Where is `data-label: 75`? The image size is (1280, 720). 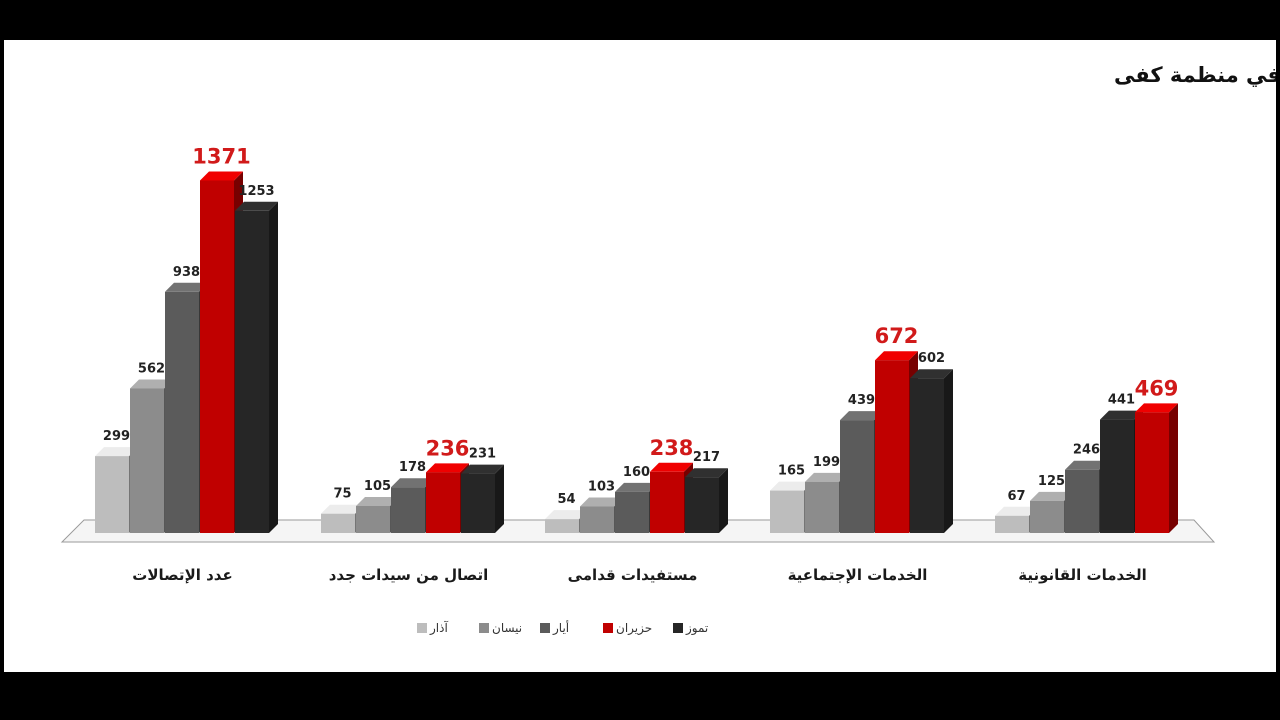
data-label: 75 is located at coordinates (342, 494).